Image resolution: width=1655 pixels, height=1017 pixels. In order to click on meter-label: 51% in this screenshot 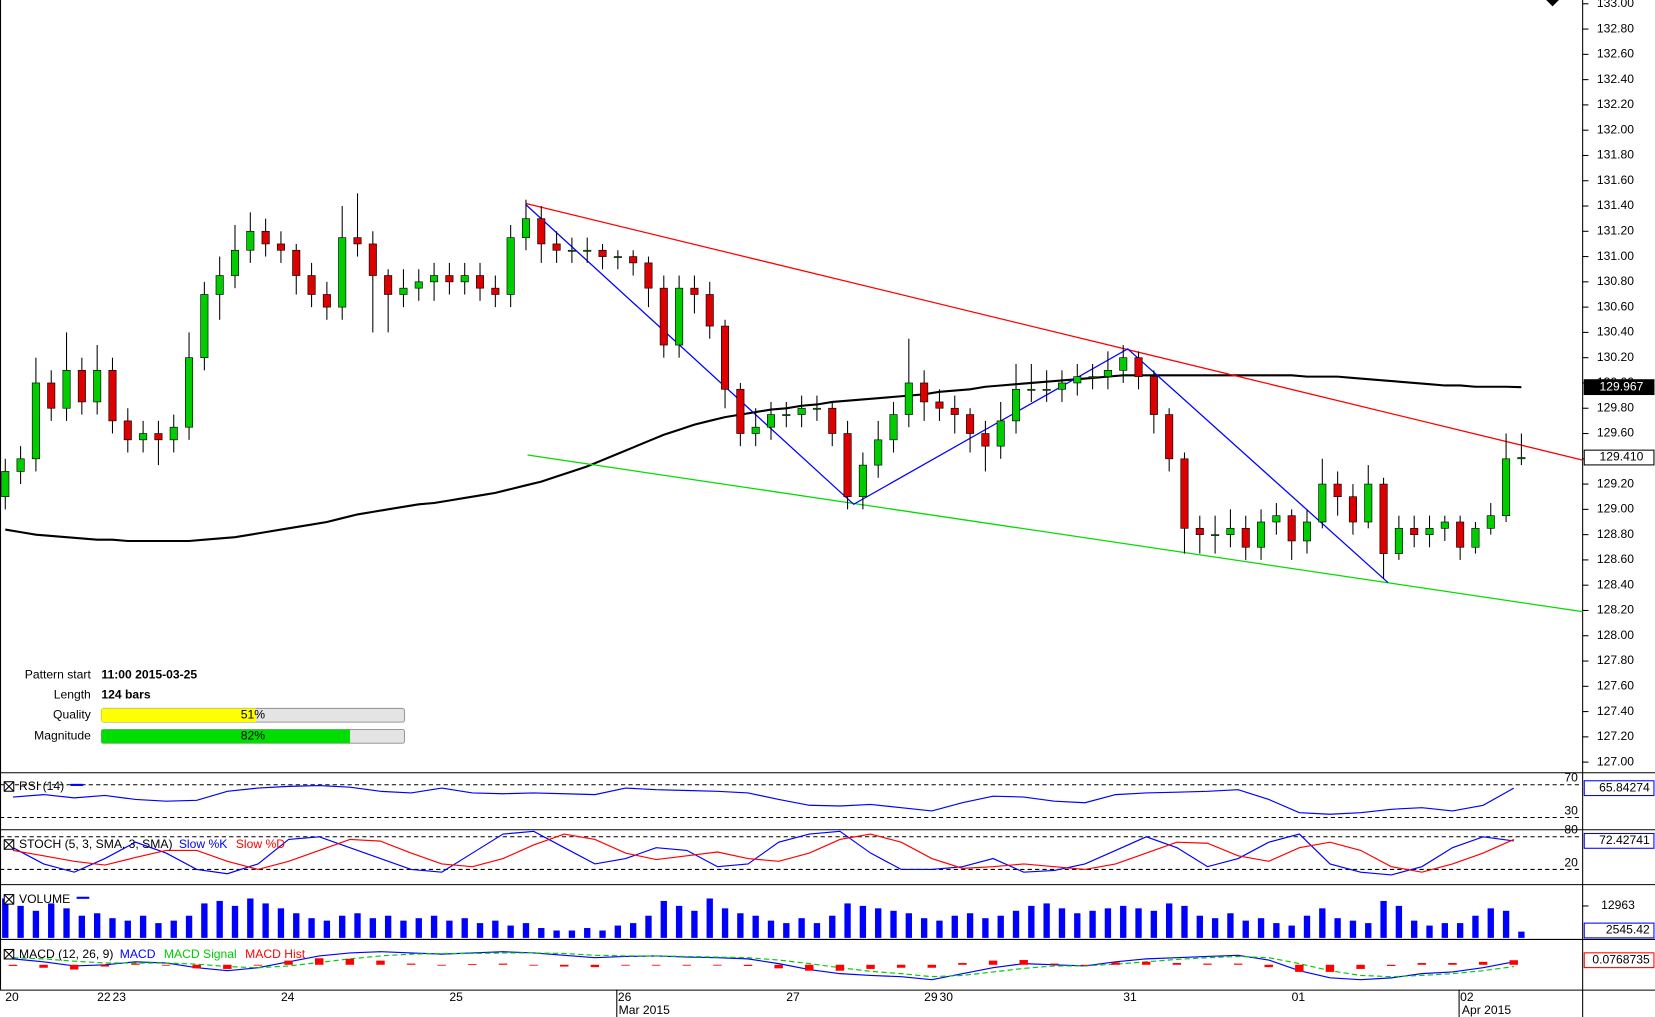, I will do `click(253, 714)`.